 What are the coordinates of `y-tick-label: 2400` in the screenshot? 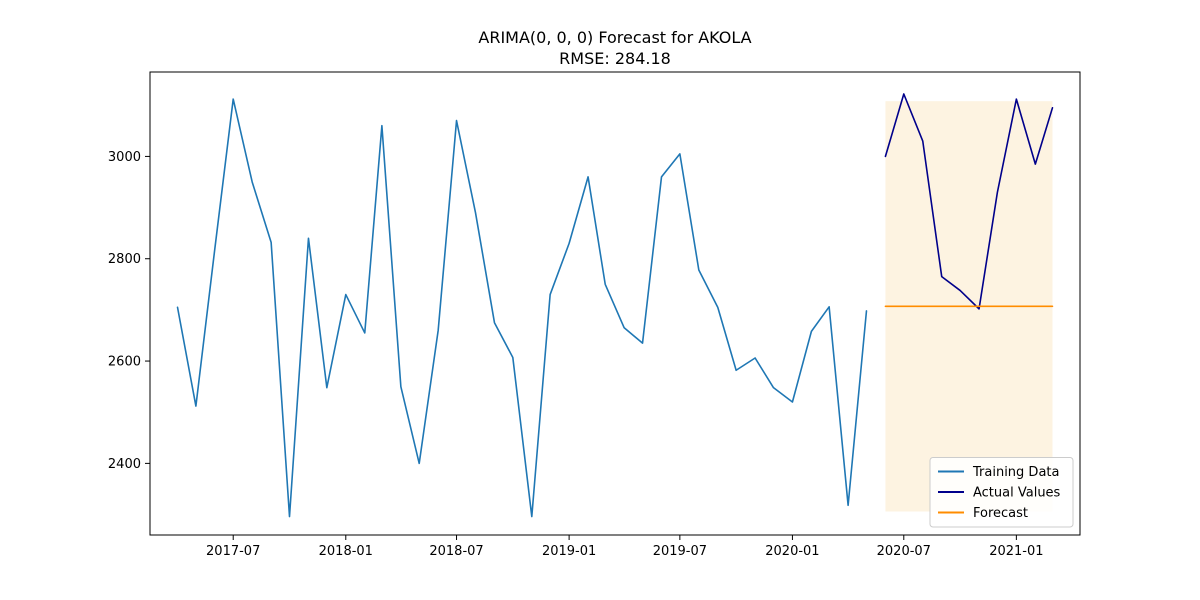 It's located at (124, 464).